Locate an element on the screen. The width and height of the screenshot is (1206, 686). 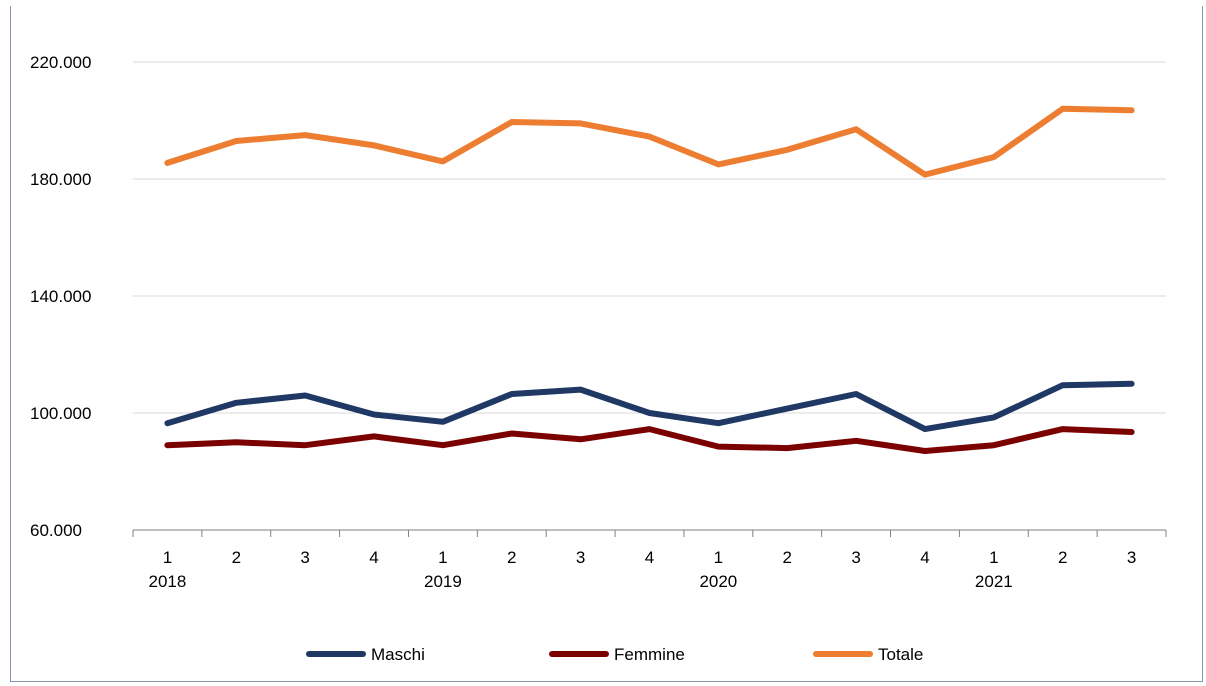
legend-label-totale: Totale is located at coordinates (900, 654).